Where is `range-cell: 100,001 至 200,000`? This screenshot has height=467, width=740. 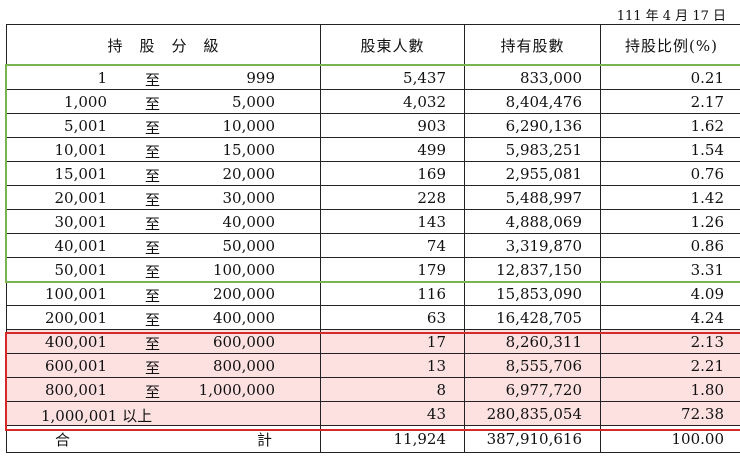
range-cell: 100,001 至 200,000 is located at coordinates (163, 293).